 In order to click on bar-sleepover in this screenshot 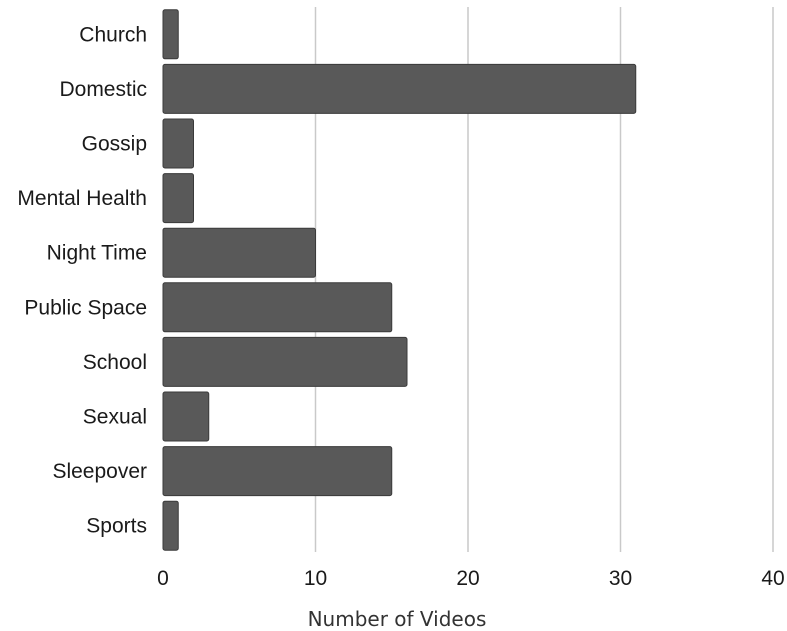, I will do `click(277, 471)`.